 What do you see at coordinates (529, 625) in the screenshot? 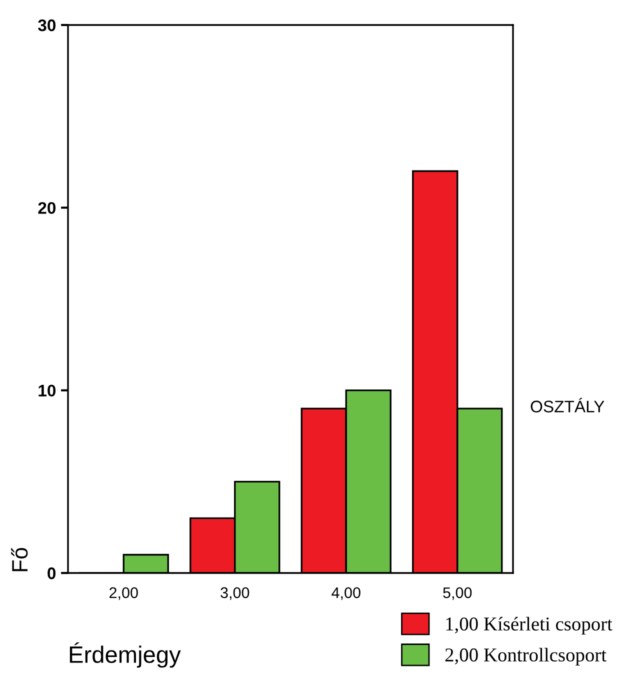
I see `legend-label: 1,00 Kísérleti csoport` at bounding box center [529, 625].